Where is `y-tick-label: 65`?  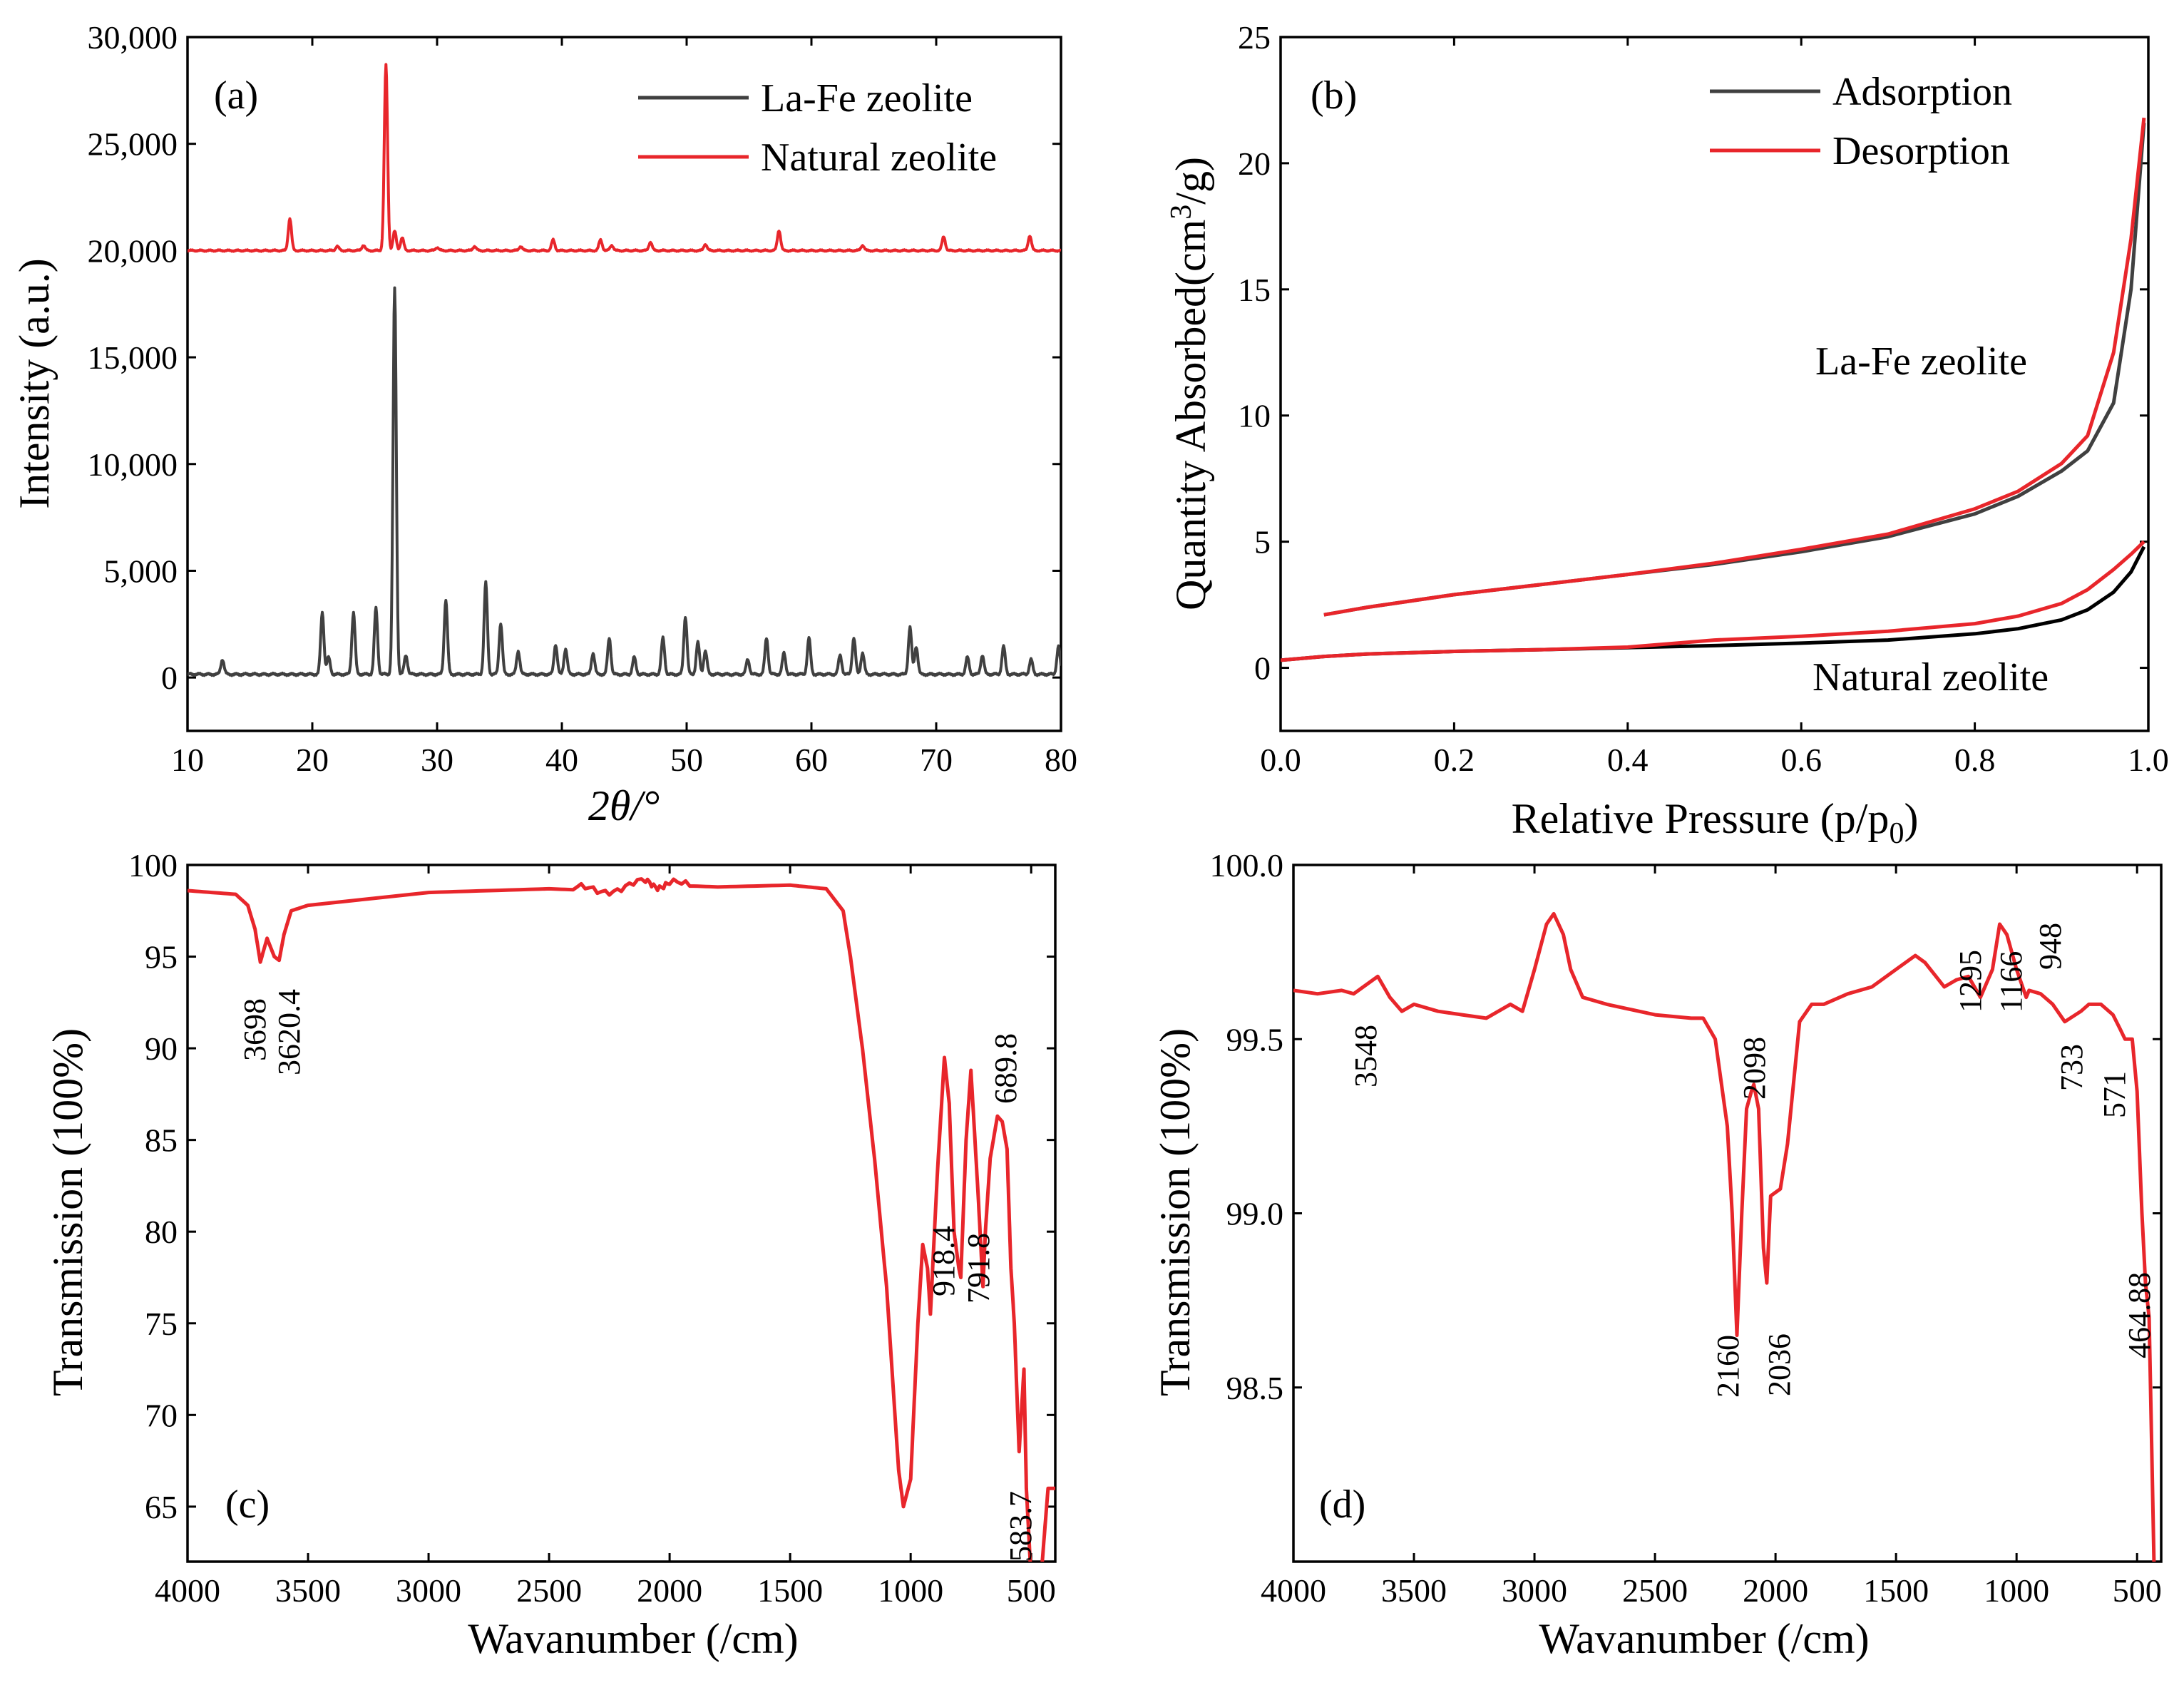
y-tick-label: 65 is located at coordinates (161, 1507).